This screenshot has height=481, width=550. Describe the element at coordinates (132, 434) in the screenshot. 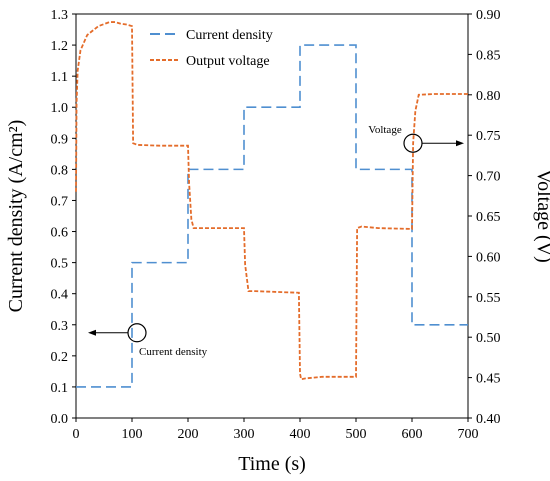

I see `x-tick-label: 100` at that location.